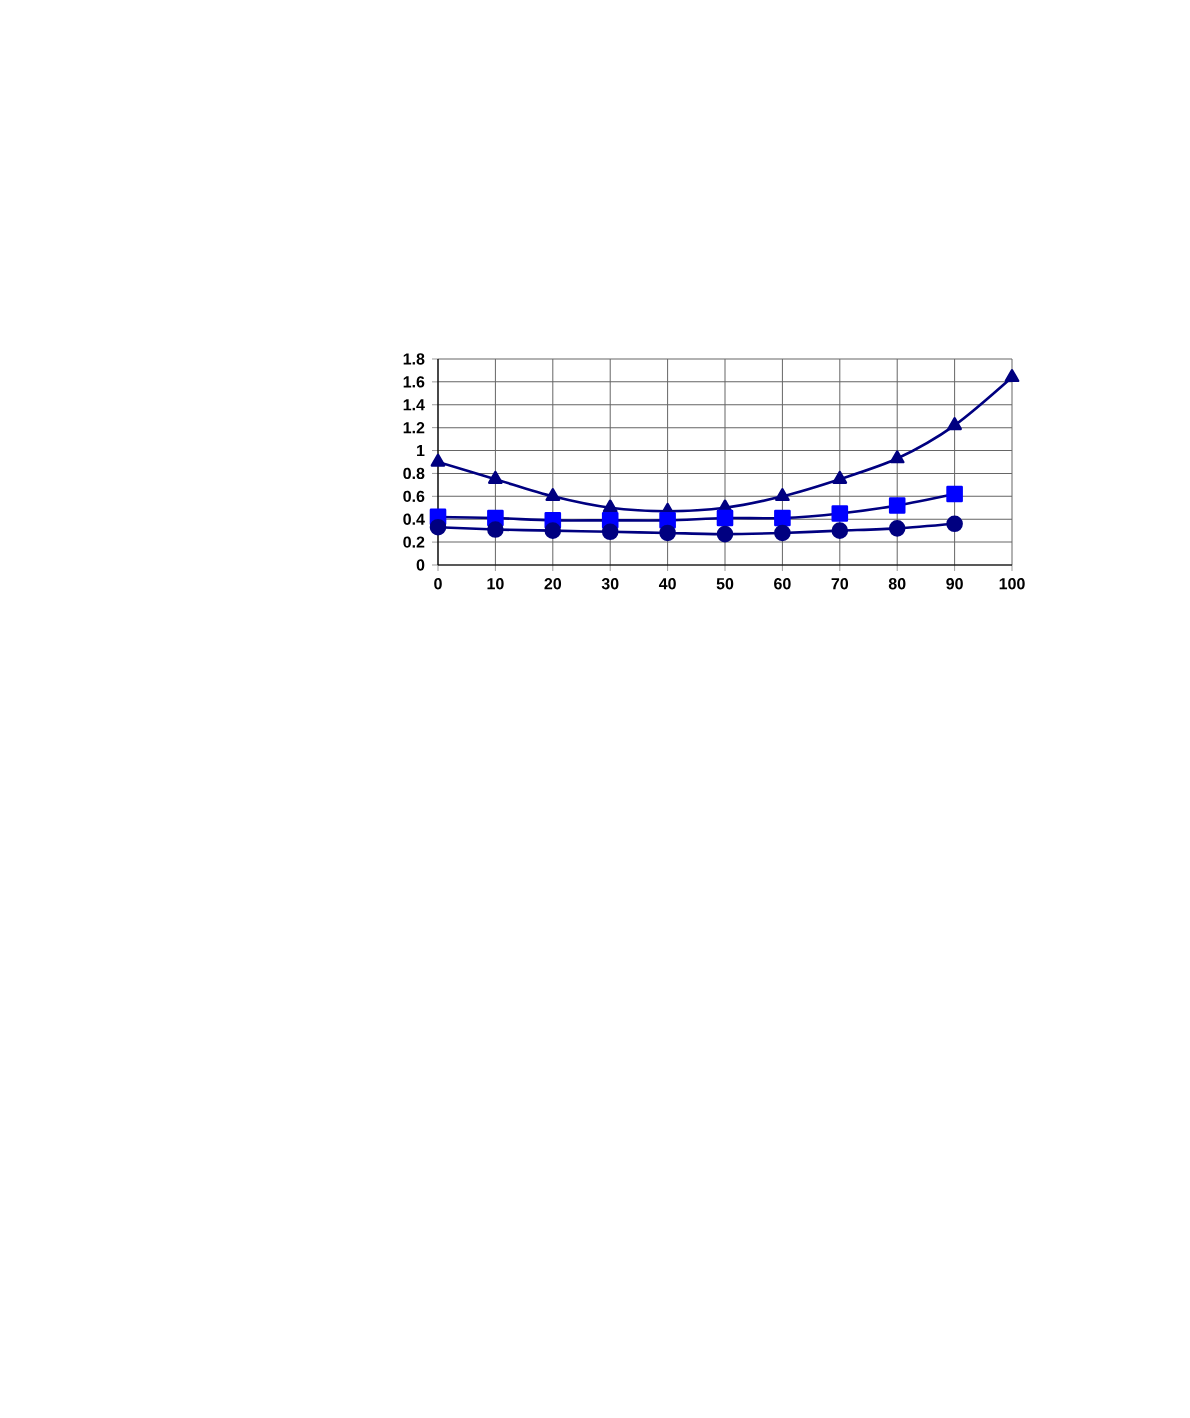 This screenshot has width=1190, height=1418. I want to click on x-tick-label: 20, so click(553, 584).